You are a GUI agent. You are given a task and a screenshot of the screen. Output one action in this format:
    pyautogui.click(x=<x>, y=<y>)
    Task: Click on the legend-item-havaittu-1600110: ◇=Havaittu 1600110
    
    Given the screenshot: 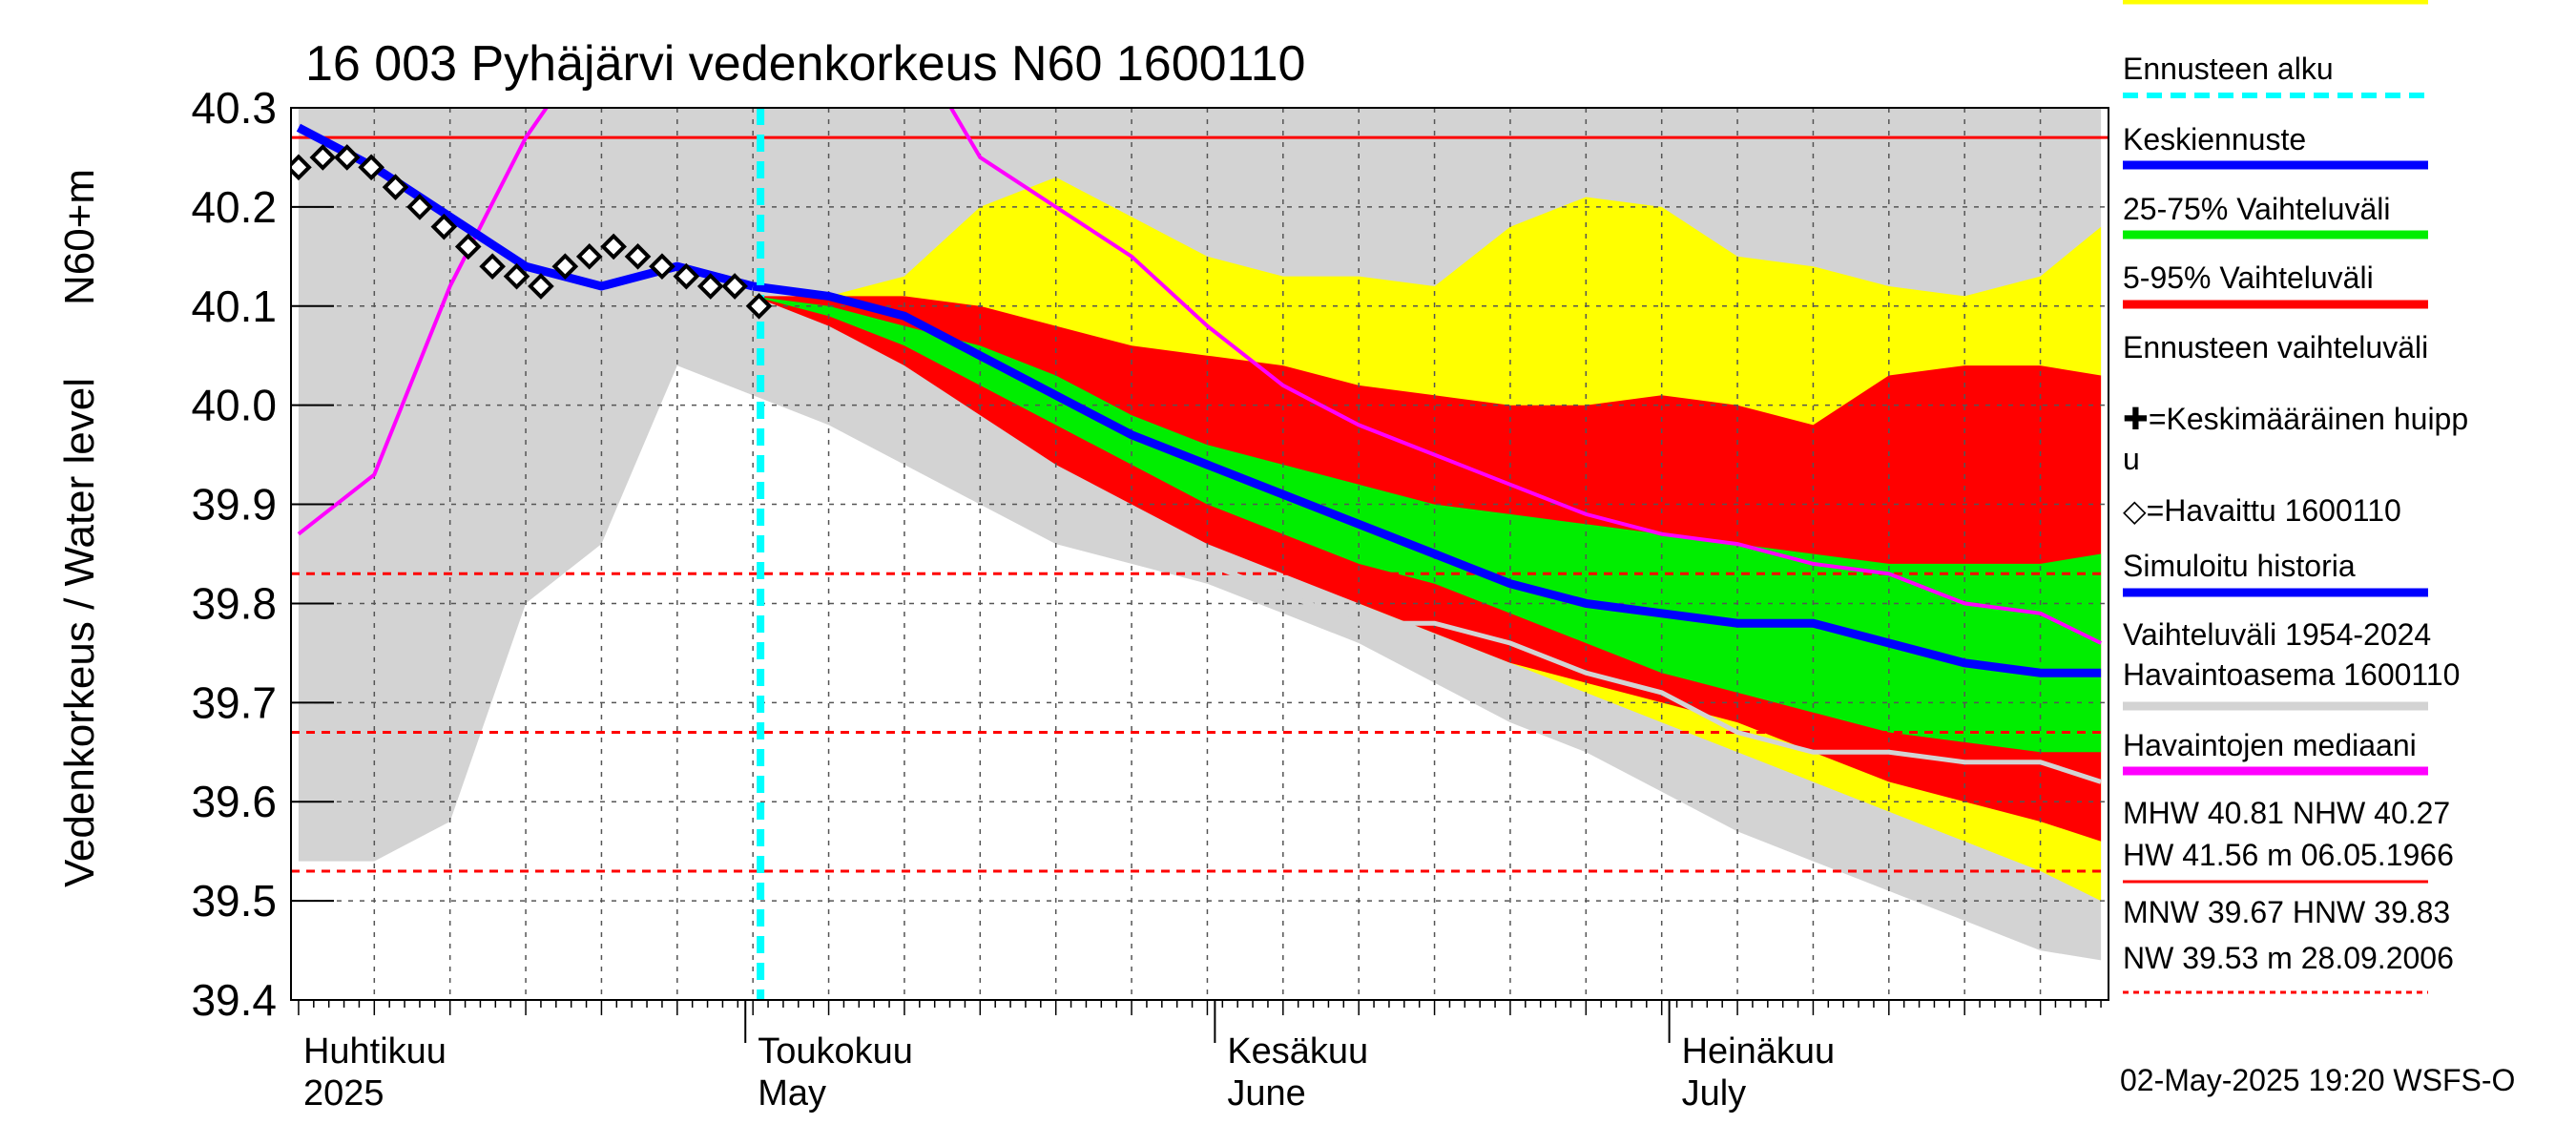 What is the action you would take?
    pyautogui.click(x=2262, y=510)
    